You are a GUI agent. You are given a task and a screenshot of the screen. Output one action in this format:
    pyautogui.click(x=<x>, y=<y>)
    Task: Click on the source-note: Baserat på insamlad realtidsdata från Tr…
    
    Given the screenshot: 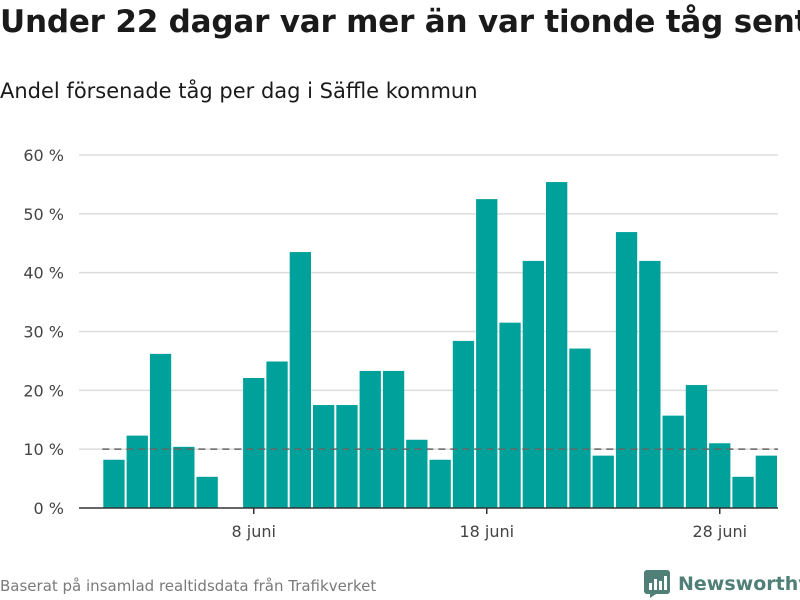 What is the action you would take?
    pyautogui.click(x=188, y=586)
    